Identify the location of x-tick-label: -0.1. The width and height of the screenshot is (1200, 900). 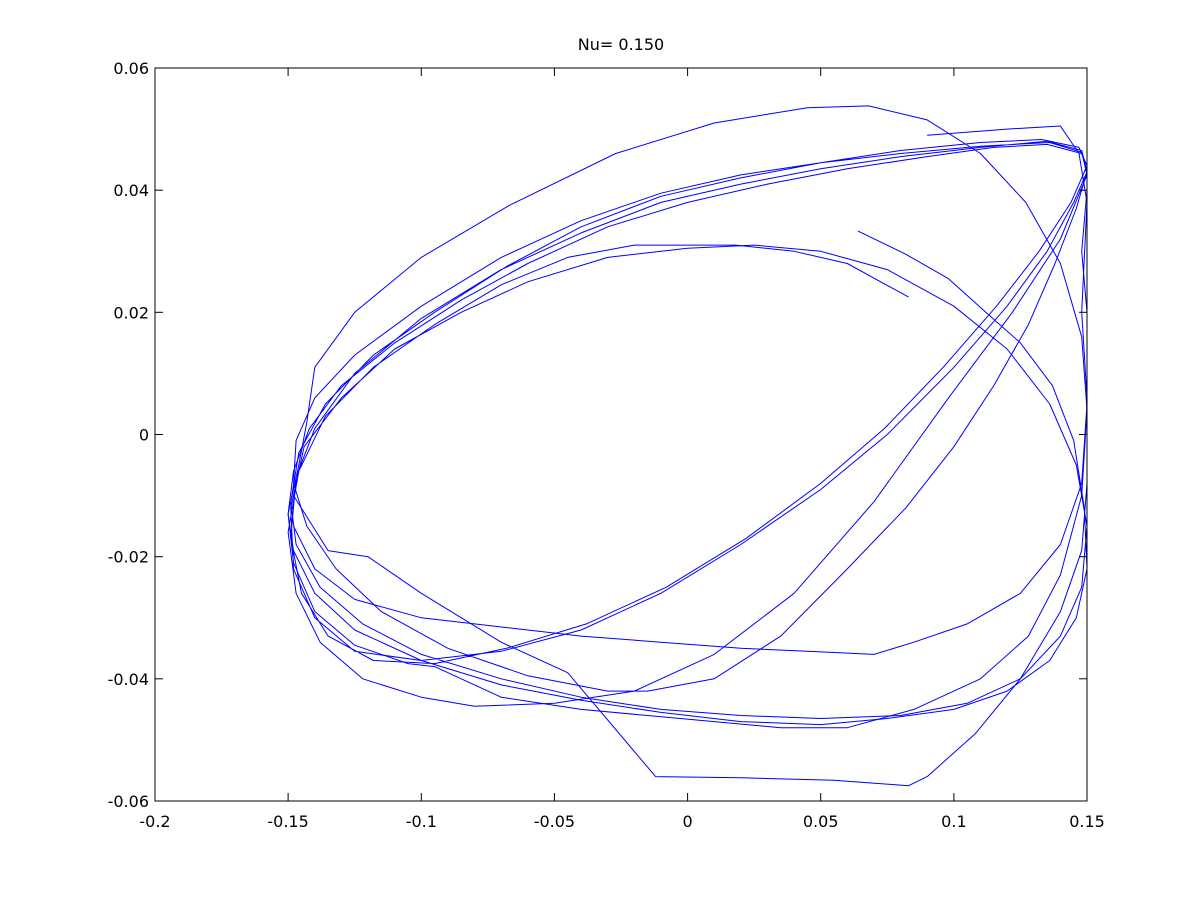
(421, 821).